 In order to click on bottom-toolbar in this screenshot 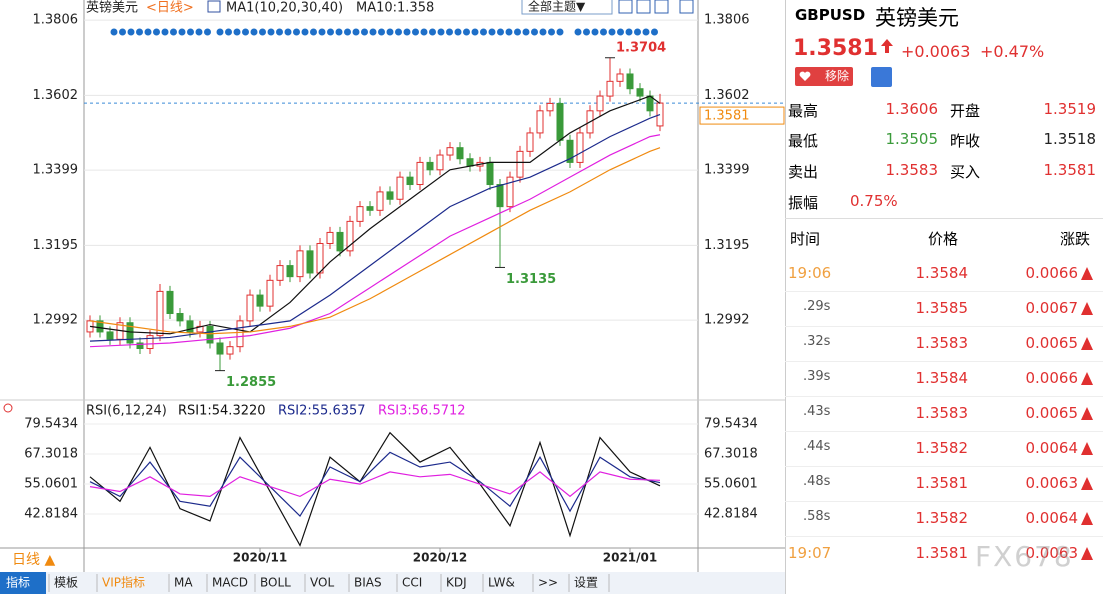, I will do `click(392, 583)`.